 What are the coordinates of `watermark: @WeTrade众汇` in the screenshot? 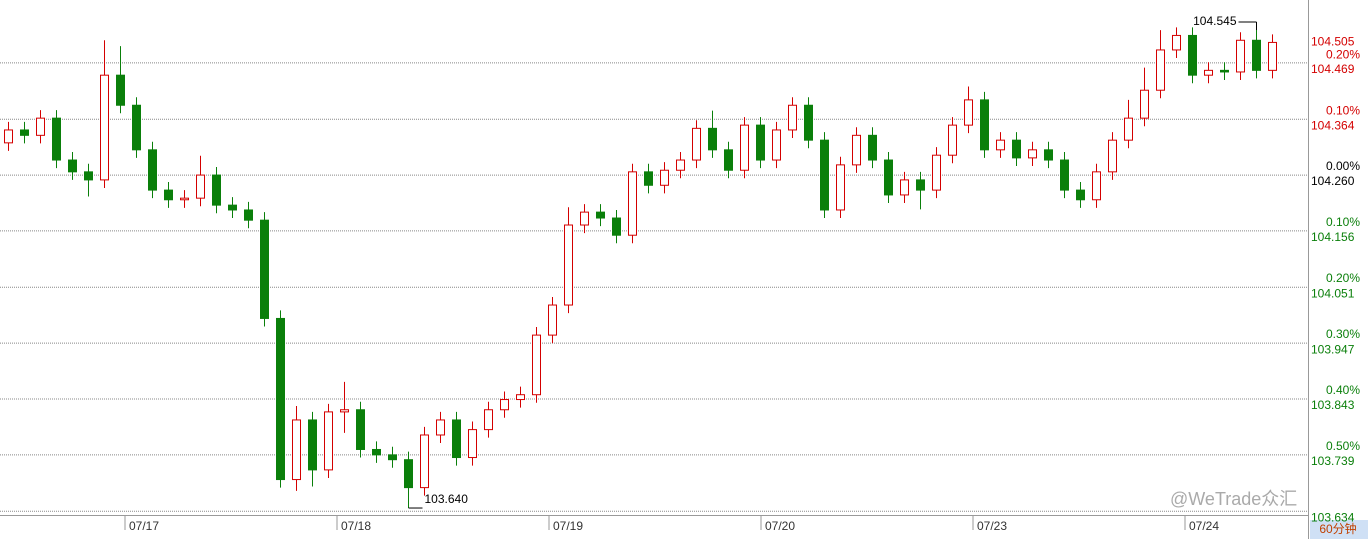 It's located at (1233, 499).